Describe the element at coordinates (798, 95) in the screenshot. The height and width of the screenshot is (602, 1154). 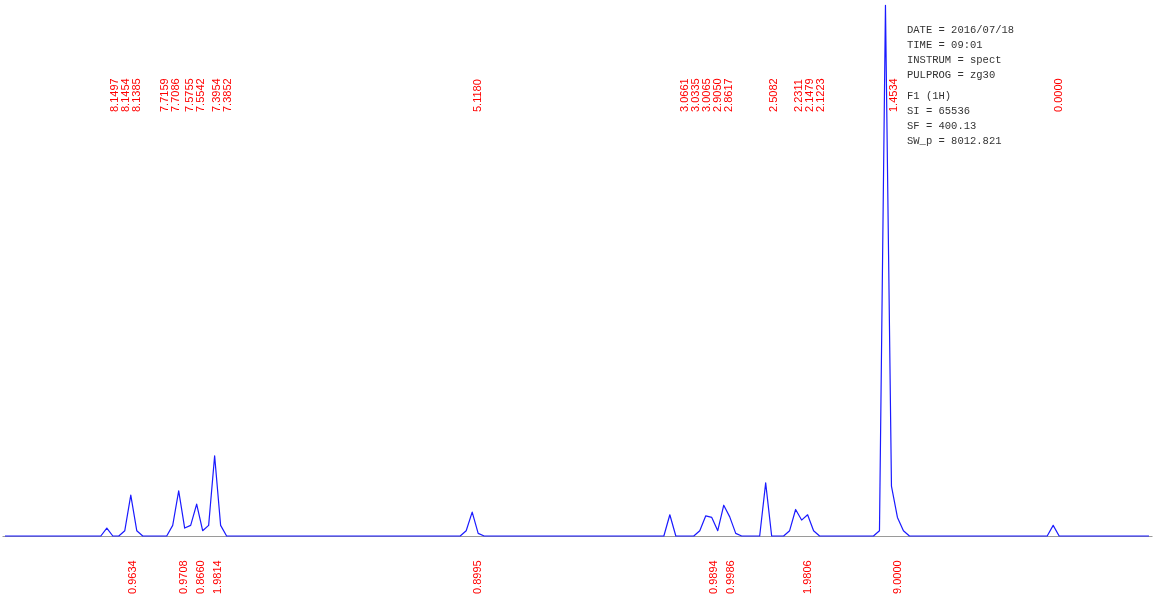
I see `annotation: 2.2311` at that location.